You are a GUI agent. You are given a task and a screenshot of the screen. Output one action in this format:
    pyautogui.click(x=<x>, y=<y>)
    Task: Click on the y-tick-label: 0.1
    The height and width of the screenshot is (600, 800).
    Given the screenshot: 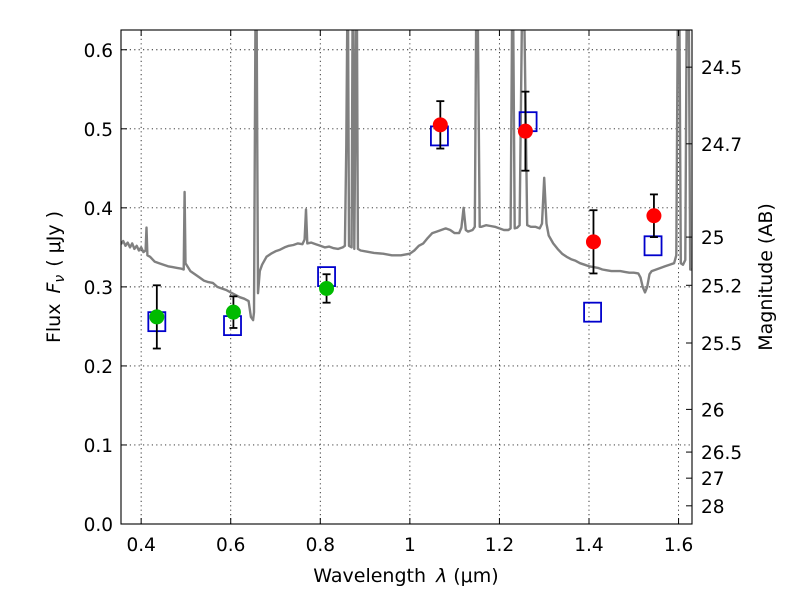 What is the action you would take?
    pyautogui.click(x=98, y=446)
    